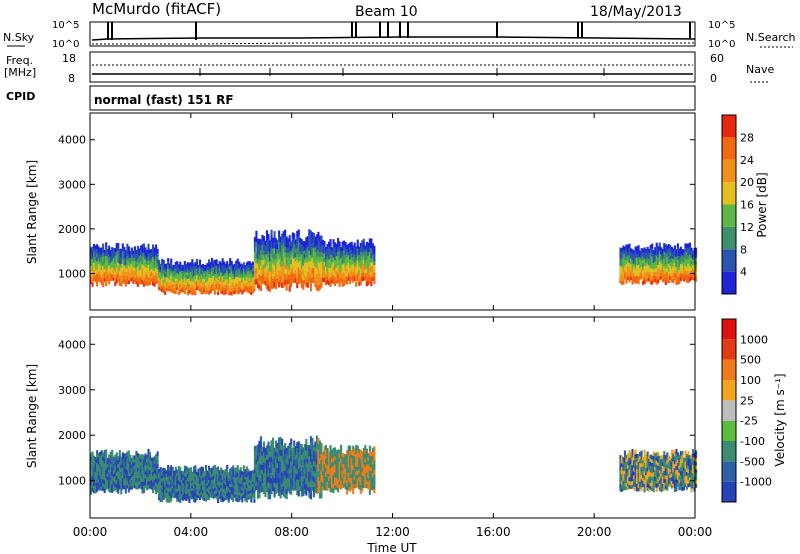 This screenshot has height=554, width=800. I want to click on colorbar-swatch, so click(729, 171).